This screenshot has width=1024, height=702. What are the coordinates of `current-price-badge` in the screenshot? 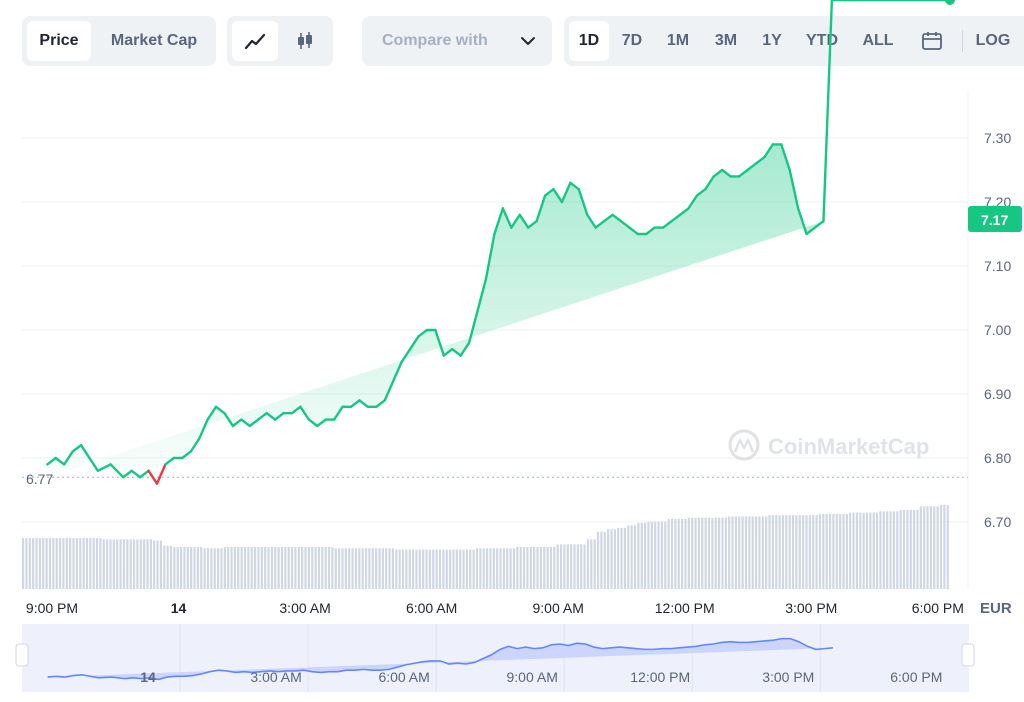 It's located at (995, 219).